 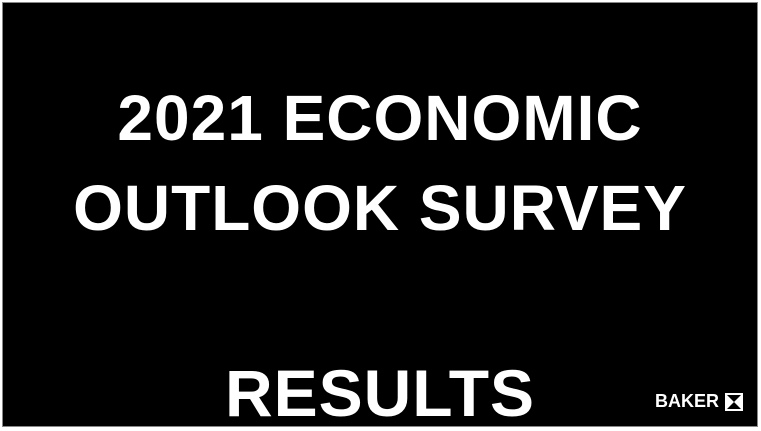 I want to click on subtitle: RESULTS, so click(x=380, y=393).